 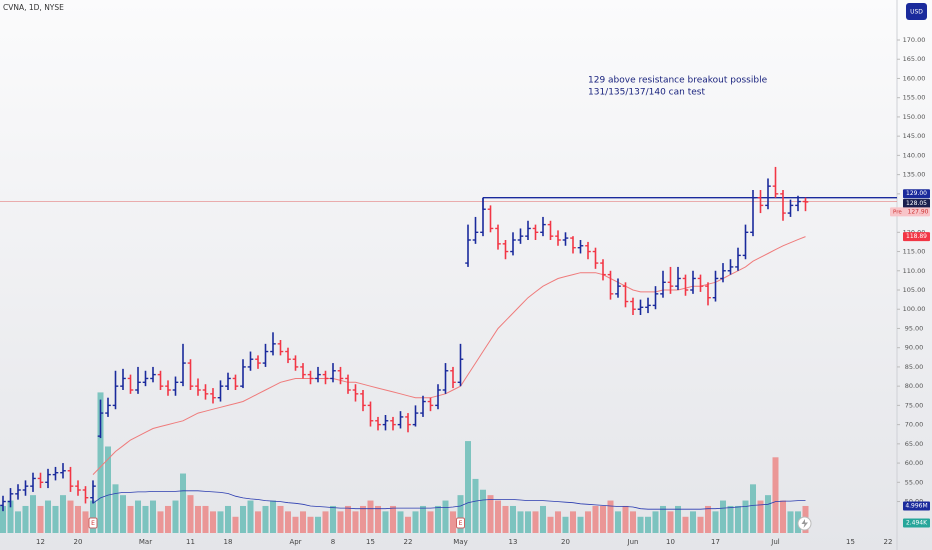 What do you see at coordinates (804, 523) in the screenshot?
I see `lightning-icon` at bounding box center [804, 523].